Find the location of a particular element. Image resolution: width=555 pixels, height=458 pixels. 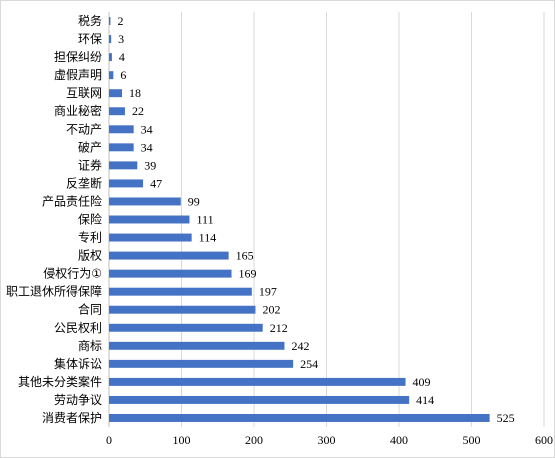

value-label: 47 is located at coordinates (156, 183).